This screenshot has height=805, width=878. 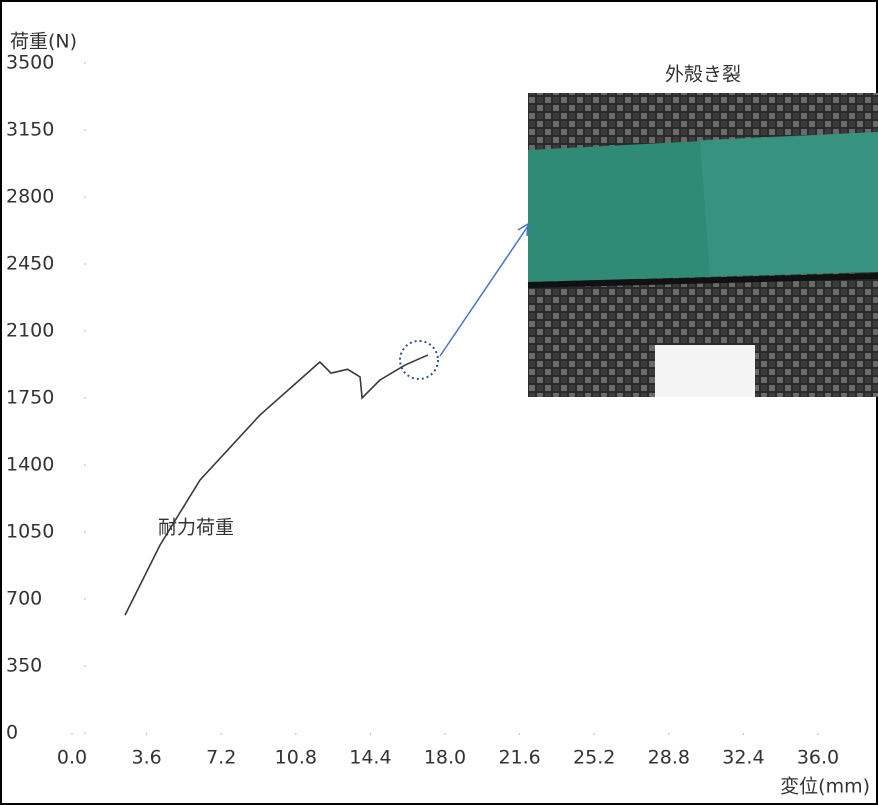 I want to click on arrow-head, so click(x=523, y=229).